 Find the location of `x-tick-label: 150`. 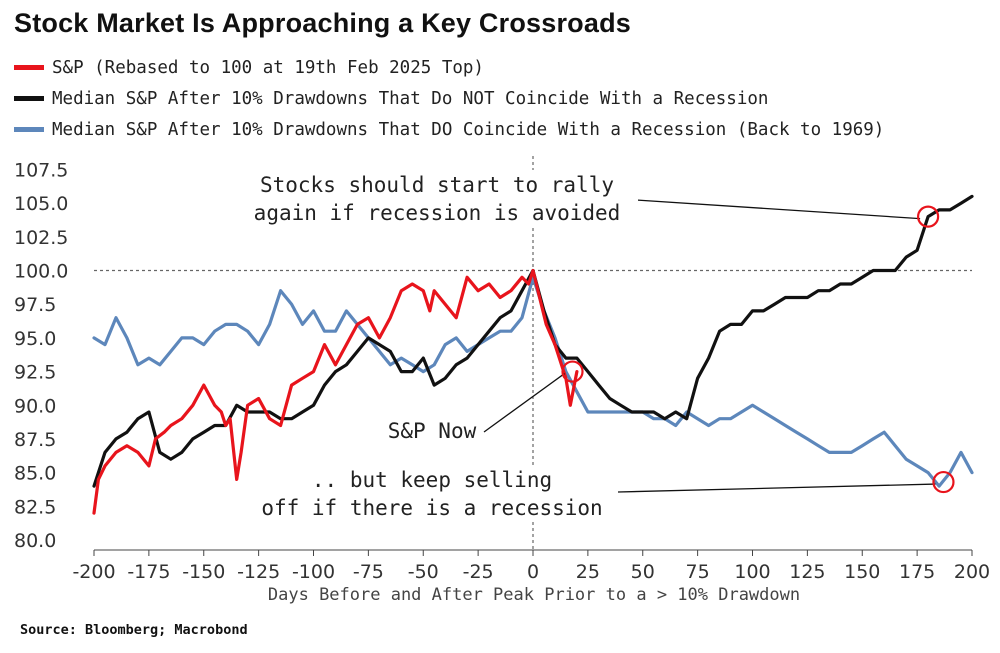

x-tick-label: 150 is located at coordinates (862, 572).